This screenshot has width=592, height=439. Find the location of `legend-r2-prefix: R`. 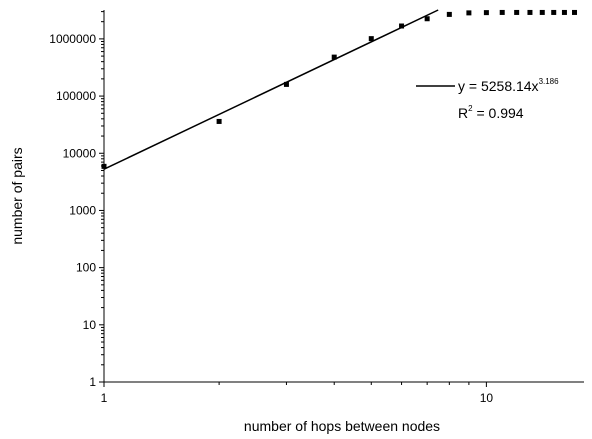

legend-r2-prefix: R is located at coordinates (463, 113).